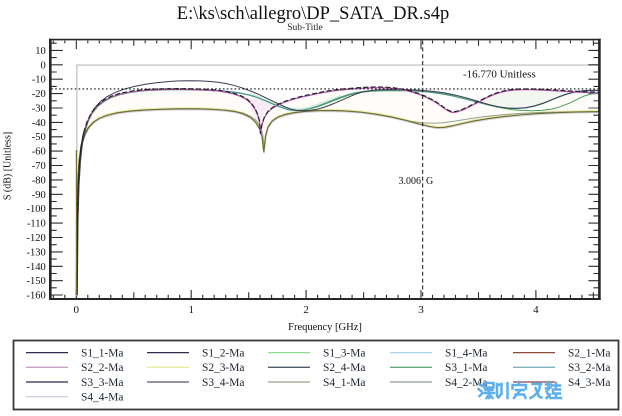 The height and width of the screenshot is (416, 622). What do you see at coordinates (191, 310) in the screenshot?
I see `svg-text: 1` at bounding box center [191, 310].